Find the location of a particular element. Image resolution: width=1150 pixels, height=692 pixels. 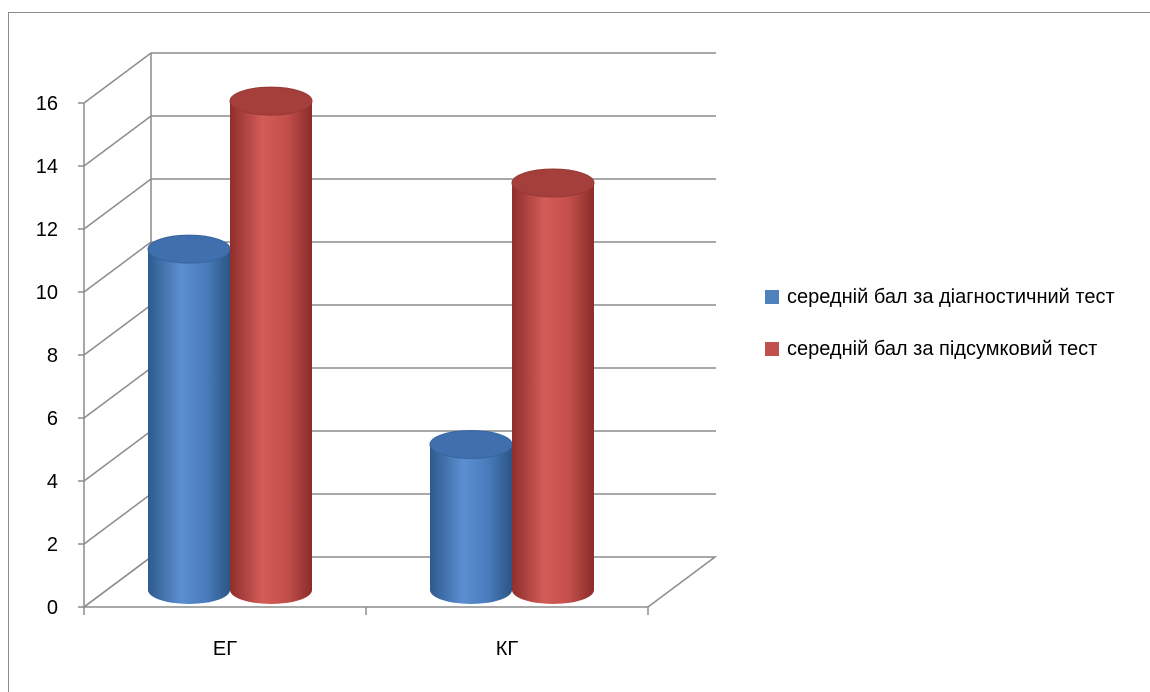

legend-item-diagnostic: середній бал за діагностичний тест is located at coordinates (955, 297).